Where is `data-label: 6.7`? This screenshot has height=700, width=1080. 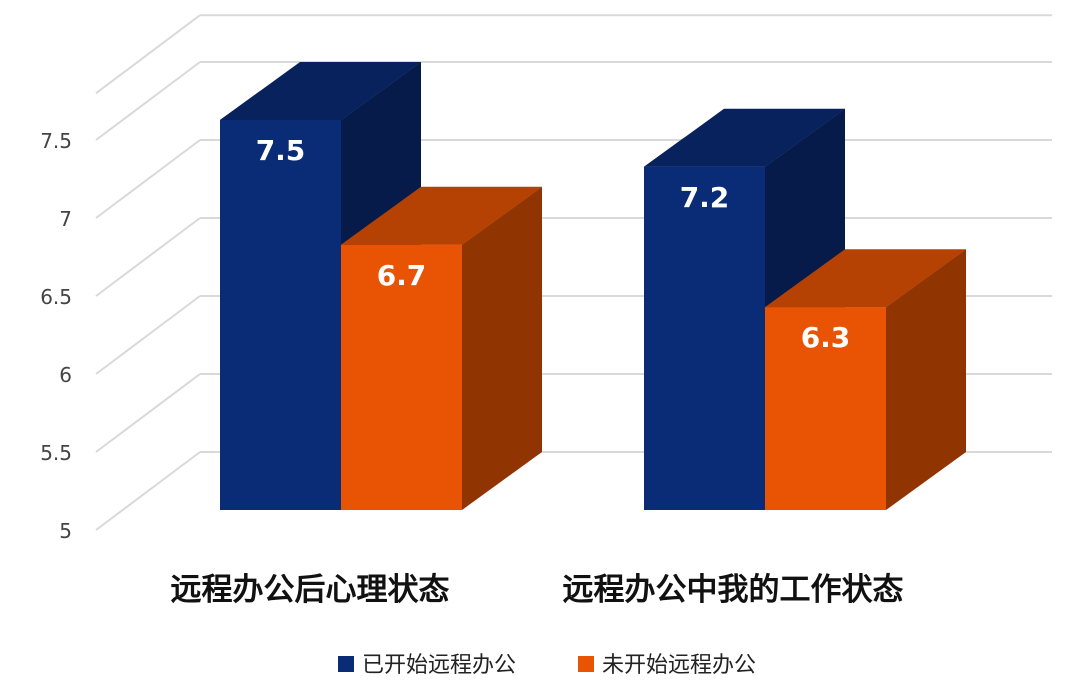 data-label: 6.7 is located at coordinates (402, 275).